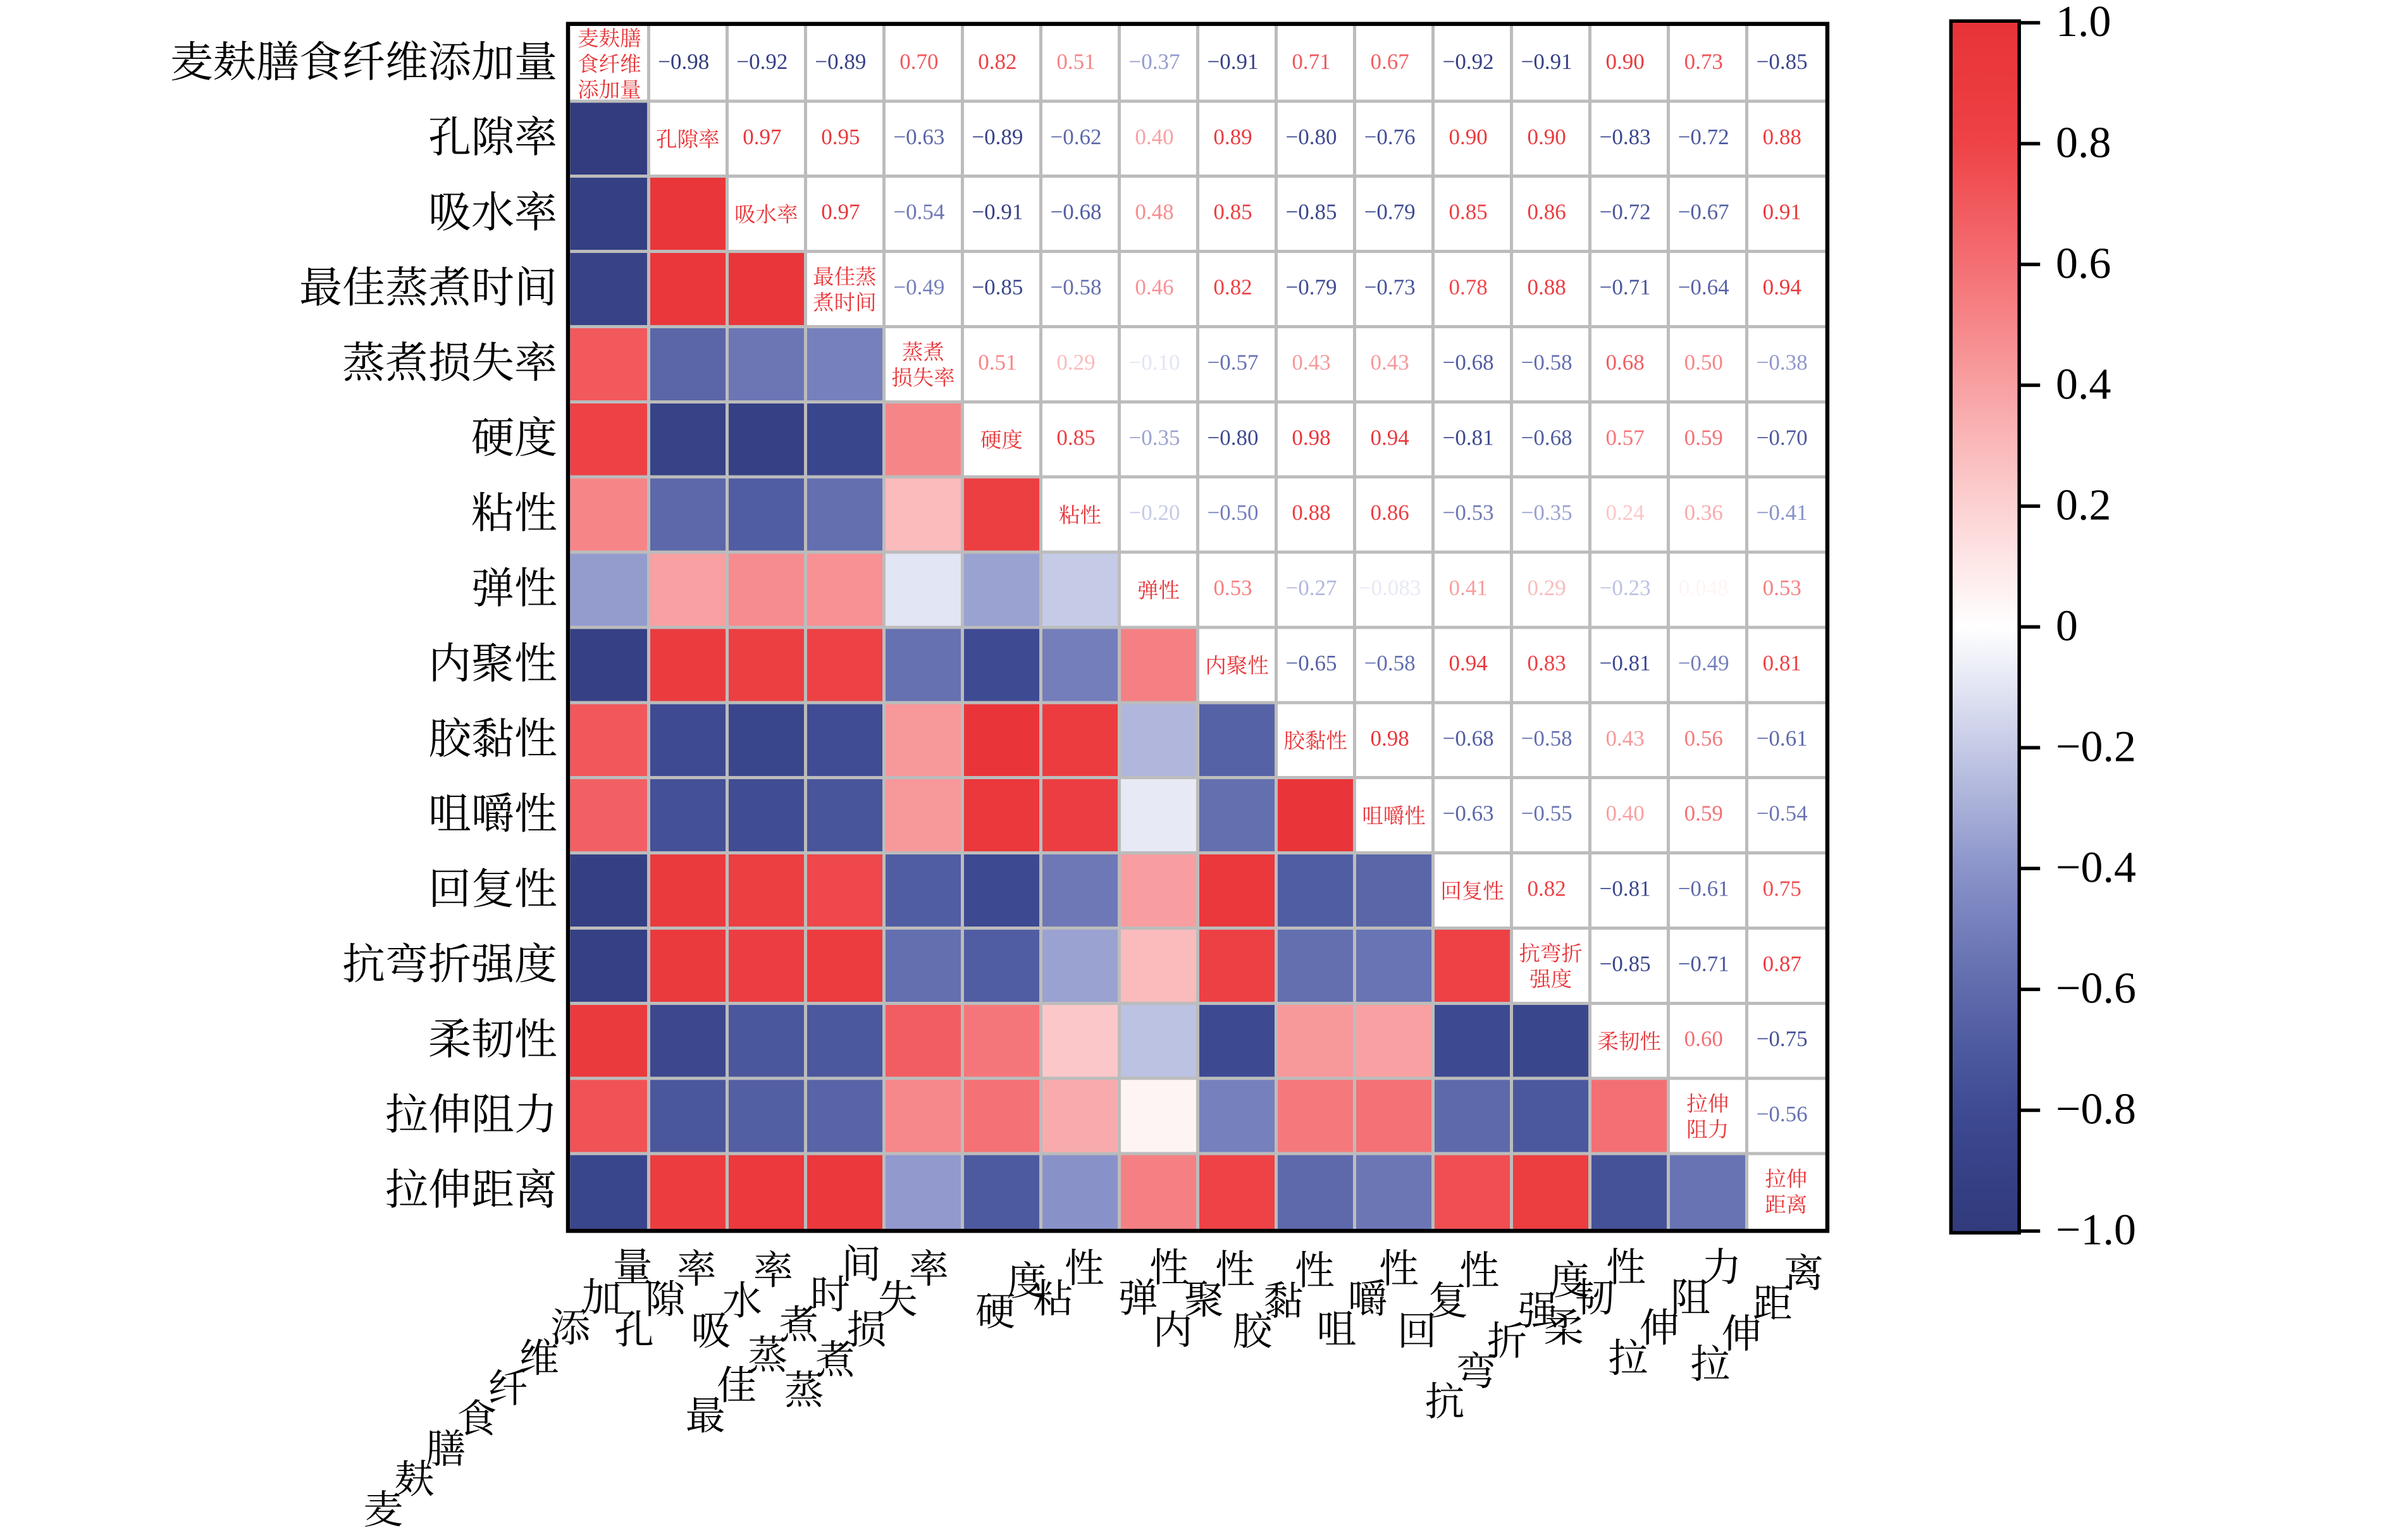 The height and width of the screenshot is (1540, 2391). I want to click on svg-text: −0.8, so click(2096, 1110).